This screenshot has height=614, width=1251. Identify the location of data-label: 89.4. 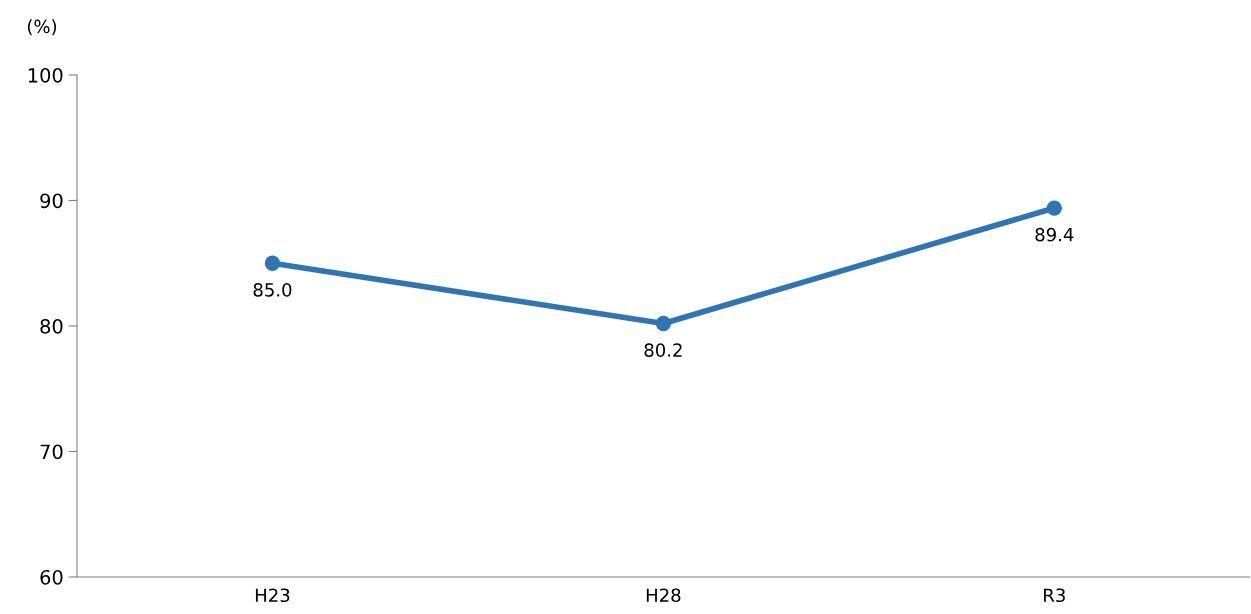
(1054, 234).